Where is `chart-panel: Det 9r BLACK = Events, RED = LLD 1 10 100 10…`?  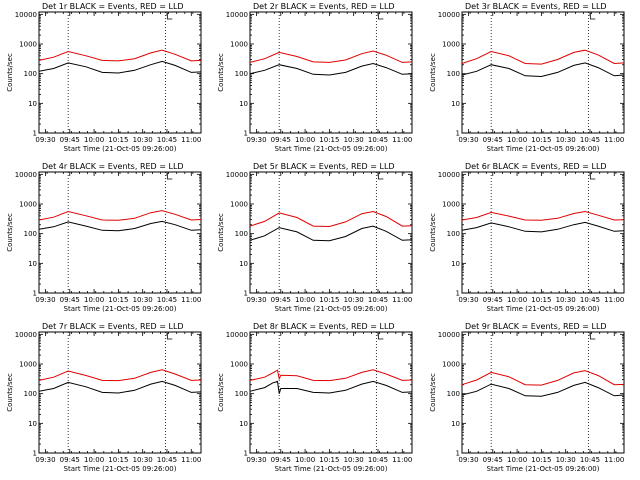 chart-panel: Det 9r BLACK = Events, RED = LLD 1 10 100 10… is located at coordinates (527, 397).